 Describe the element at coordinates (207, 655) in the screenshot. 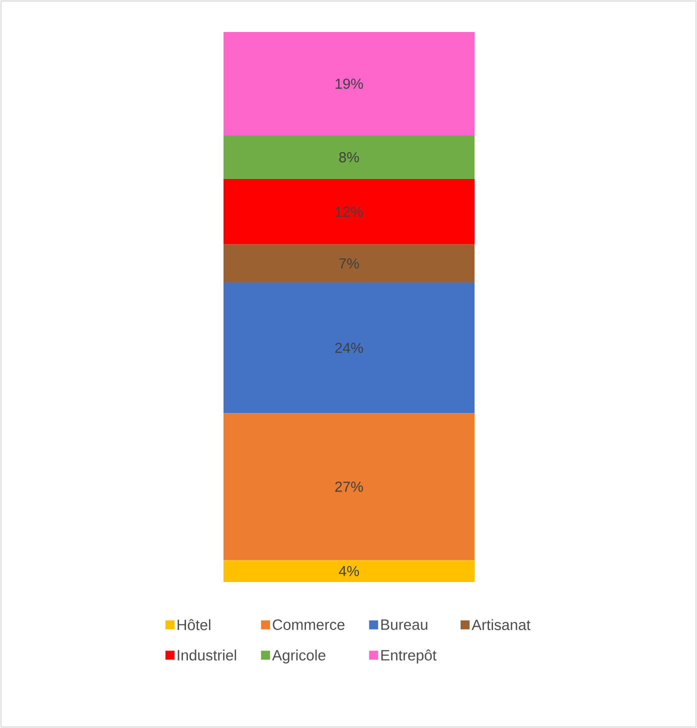

I see `legend-label: Industriel` at that location.